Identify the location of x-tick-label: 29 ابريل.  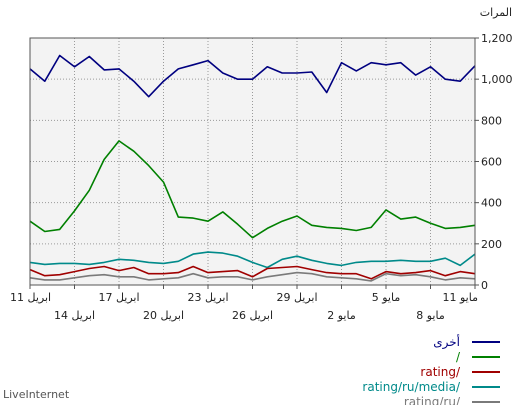
(296, 297).